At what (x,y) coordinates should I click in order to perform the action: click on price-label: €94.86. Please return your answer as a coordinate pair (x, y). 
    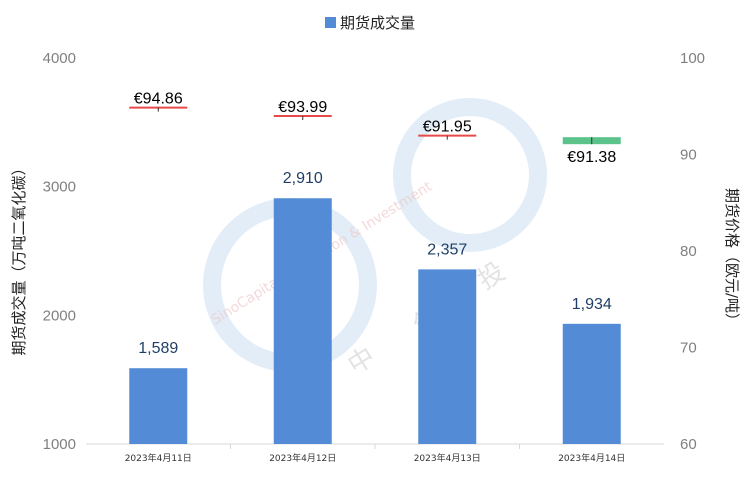
    Looking at the image, I should click on (158, 99).